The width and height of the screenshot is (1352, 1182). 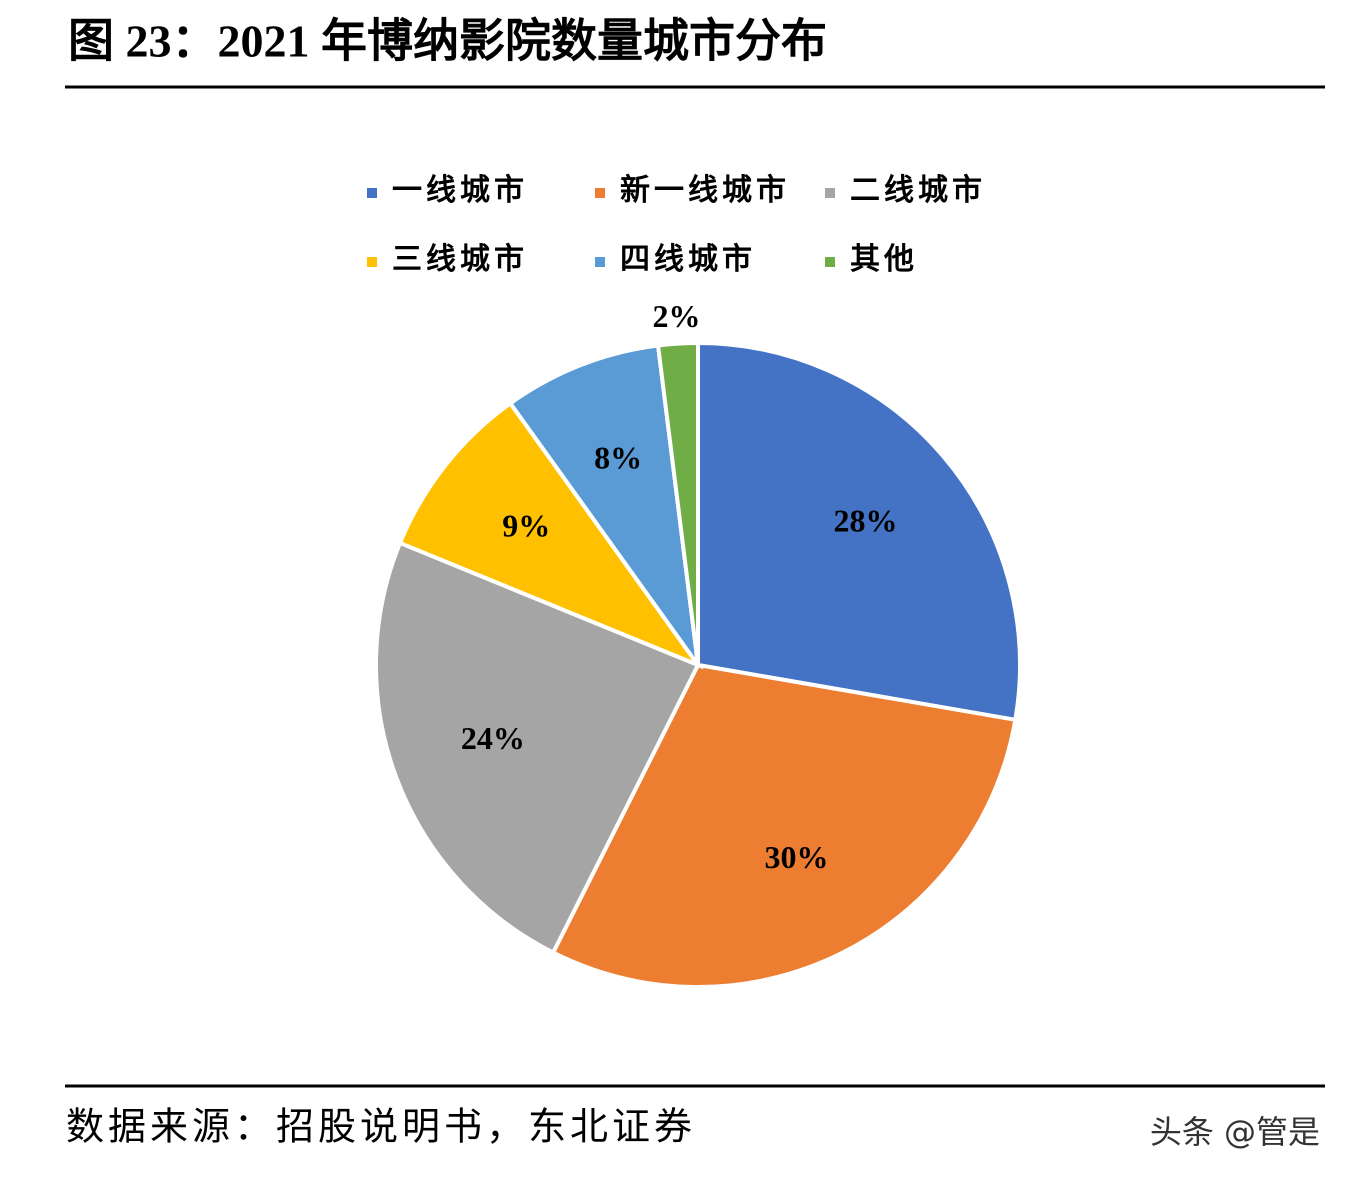 What do you see at coordinates (1235, 1132) in the screenshot?
I see `watermark: 头条 @管是` at bounding box center [1235, 1132].